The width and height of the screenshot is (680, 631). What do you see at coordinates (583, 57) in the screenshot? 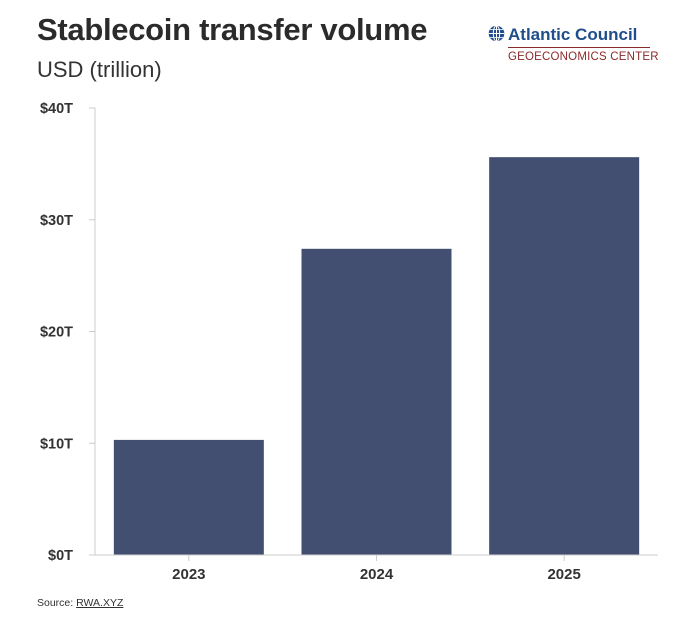
I see `logo-center-name: GEOECONOMICS CENTER` at bounding box center [583, 57].